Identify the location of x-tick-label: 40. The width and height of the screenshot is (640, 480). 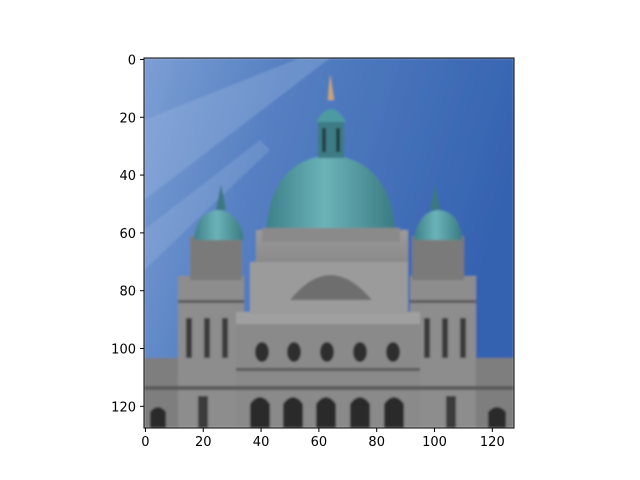
(261, 442).